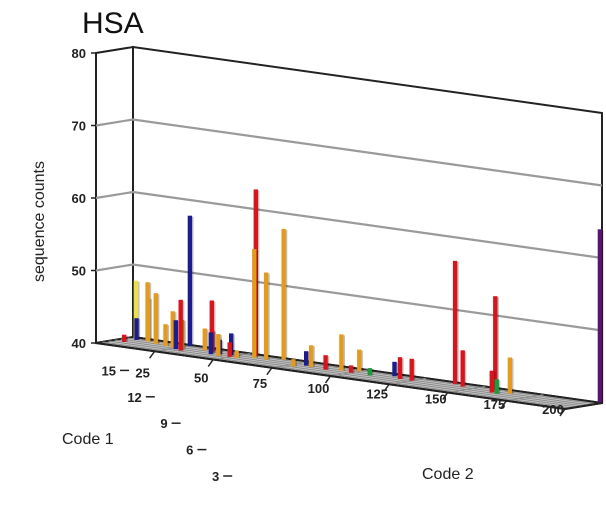 The width and height of the screenshot is (606, 510). Describe the element at coordinates (377, 393) in the screenshot. I see `x-tick-label: 125` at that location.